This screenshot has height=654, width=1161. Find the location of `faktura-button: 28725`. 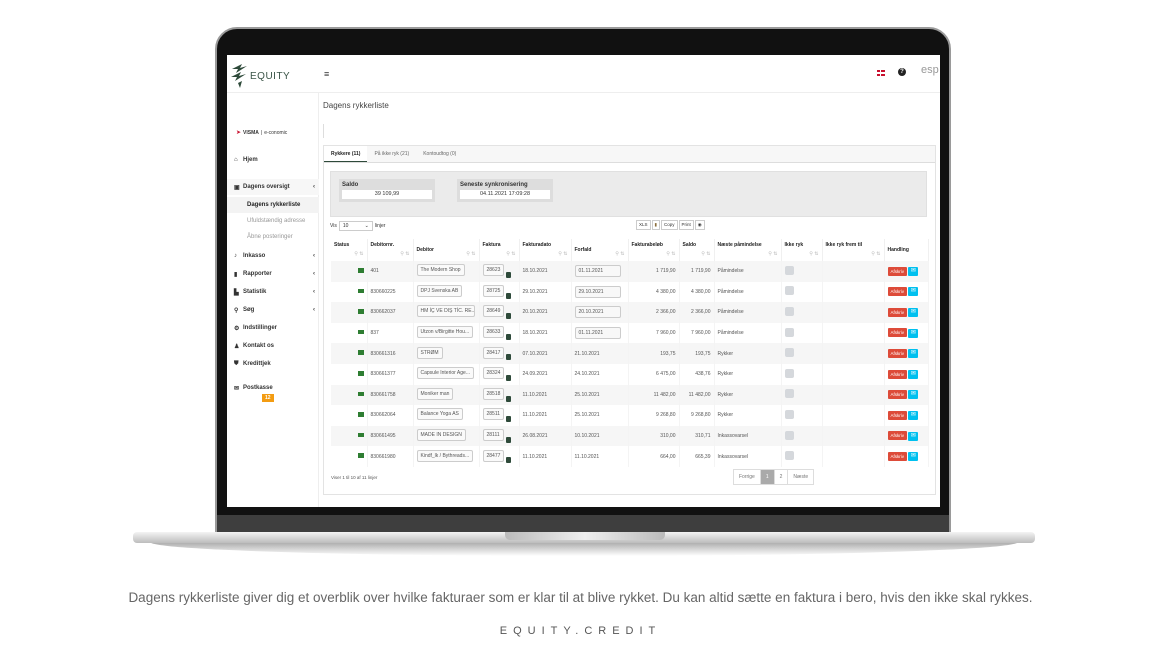

faktura-button: 28725 is located at coordinates (493, 290).